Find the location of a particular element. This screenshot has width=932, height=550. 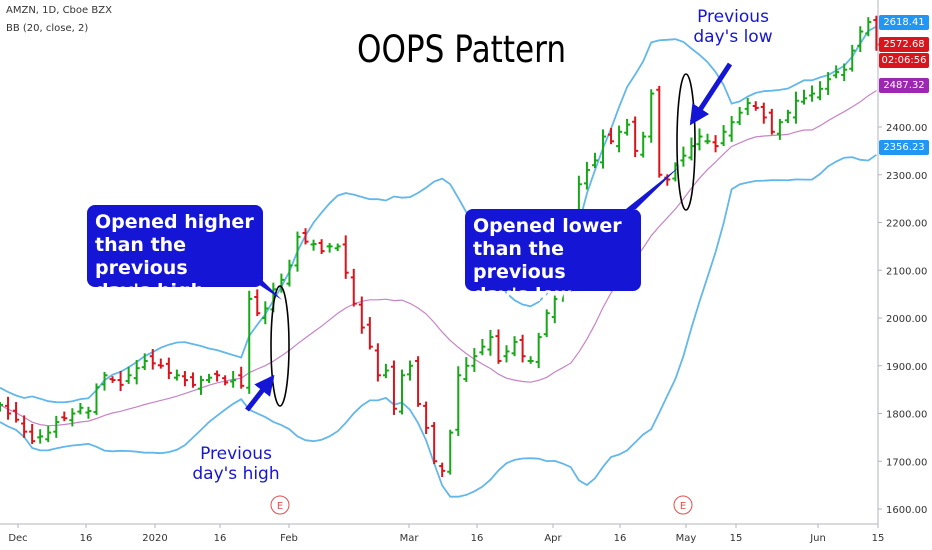

lower-band-price-tag: 2356.23 is located at coordinates (904, 148).